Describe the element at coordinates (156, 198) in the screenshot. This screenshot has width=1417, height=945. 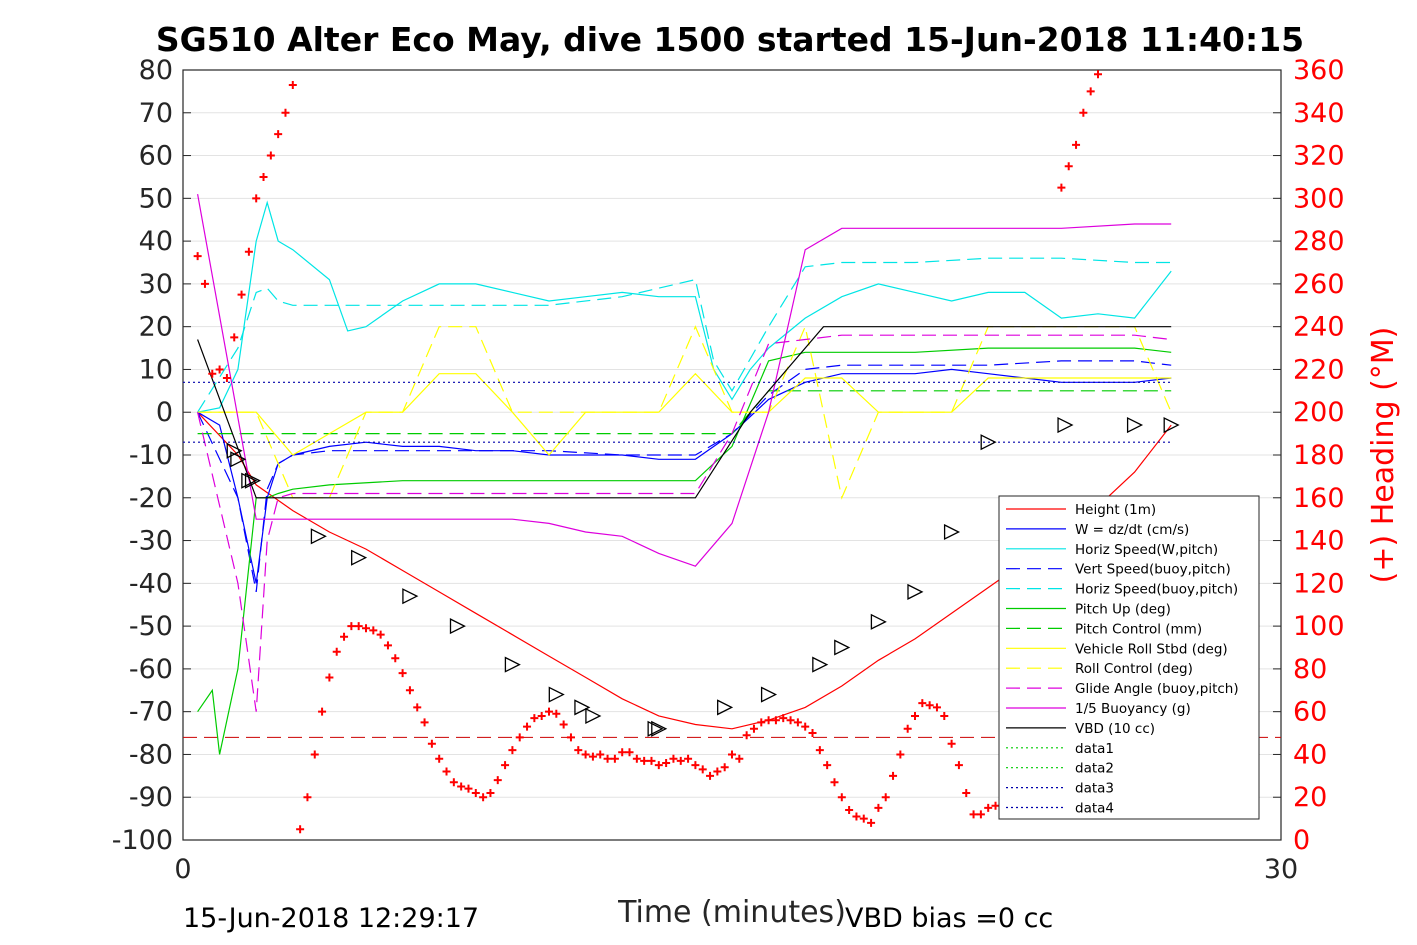
I see `left-tick-label: 50` at that location.